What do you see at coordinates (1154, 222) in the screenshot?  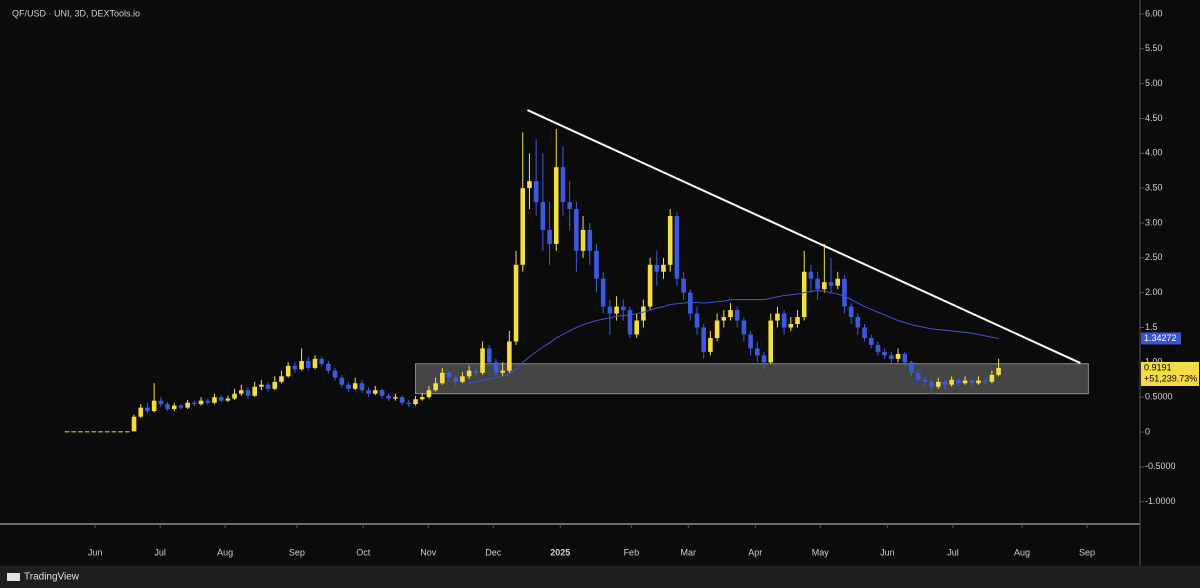 I see `y-tick-label: 3.00` at bounding box center [1154, 222].